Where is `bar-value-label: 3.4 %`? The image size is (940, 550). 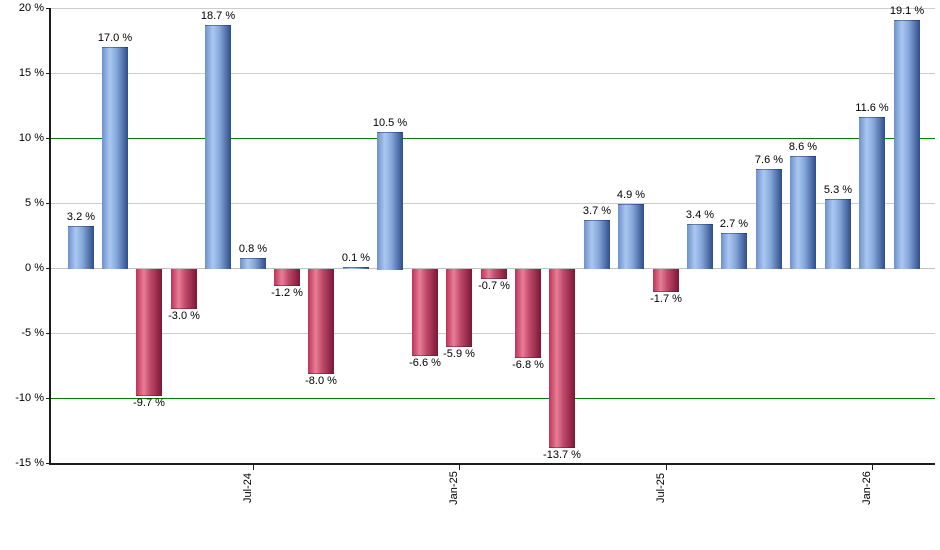
bar-value-label: 3.4 % is located at coordinates (700, 215).